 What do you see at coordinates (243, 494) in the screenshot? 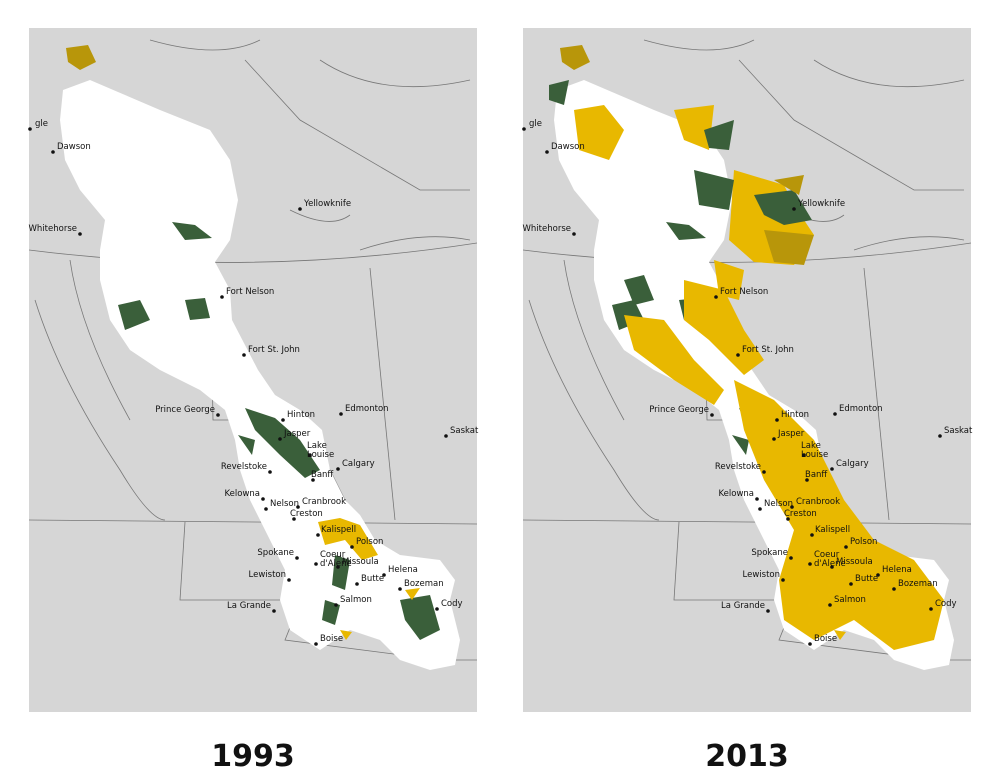
I see `city-label: Kelowna` at bounding box center [243, 494].